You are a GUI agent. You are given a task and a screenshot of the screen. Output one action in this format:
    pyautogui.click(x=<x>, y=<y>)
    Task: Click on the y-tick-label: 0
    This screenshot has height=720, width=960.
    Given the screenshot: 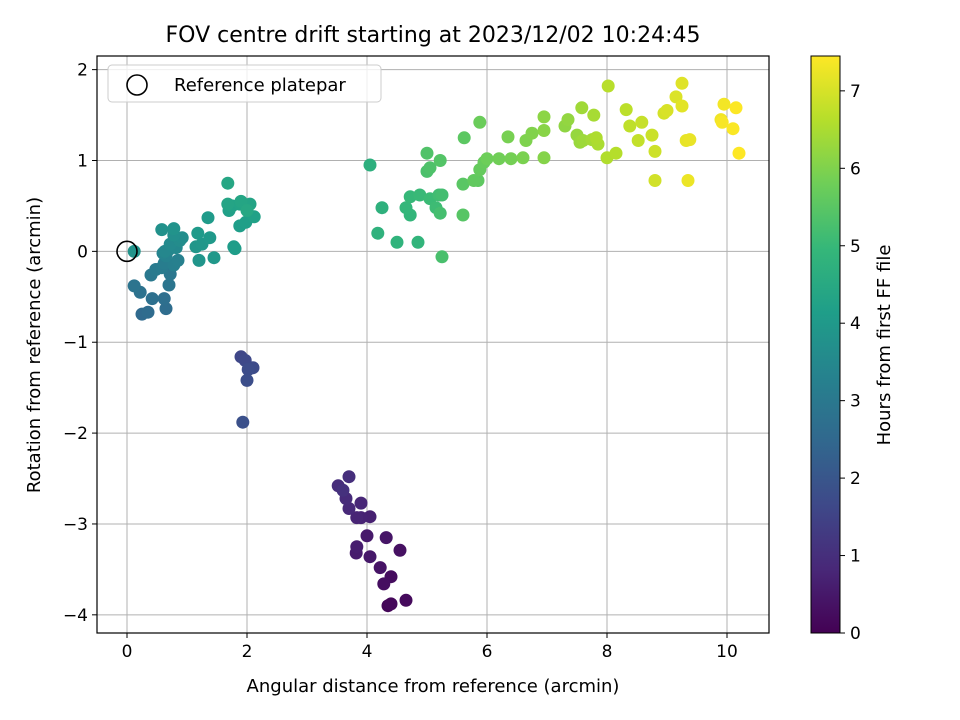 What is the action you would take?
    pyautogui.click(x=82, y=252)
    